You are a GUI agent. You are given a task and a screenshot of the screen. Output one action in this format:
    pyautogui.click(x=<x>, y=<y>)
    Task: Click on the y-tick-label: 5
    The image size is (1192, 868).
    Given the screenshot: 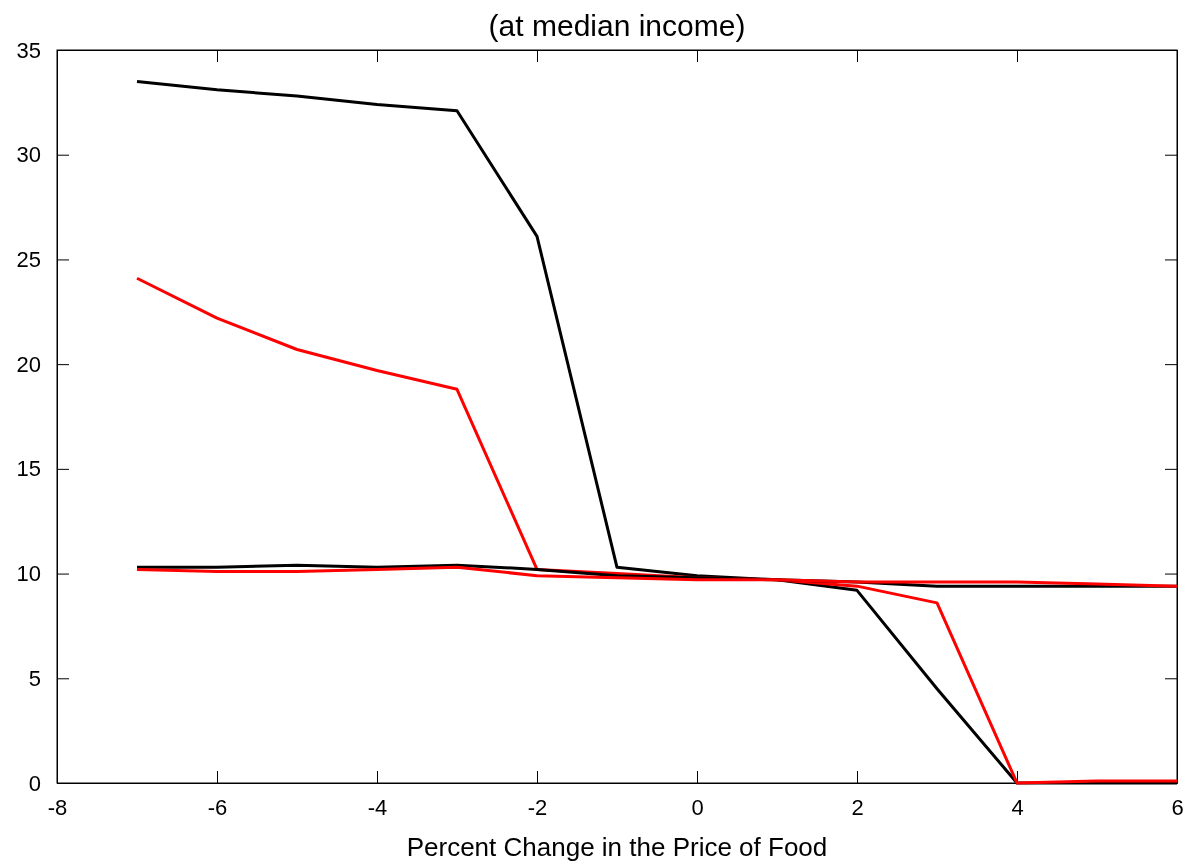 What is the action you would take?
    pyautogui.click(x=34, y=678)
    